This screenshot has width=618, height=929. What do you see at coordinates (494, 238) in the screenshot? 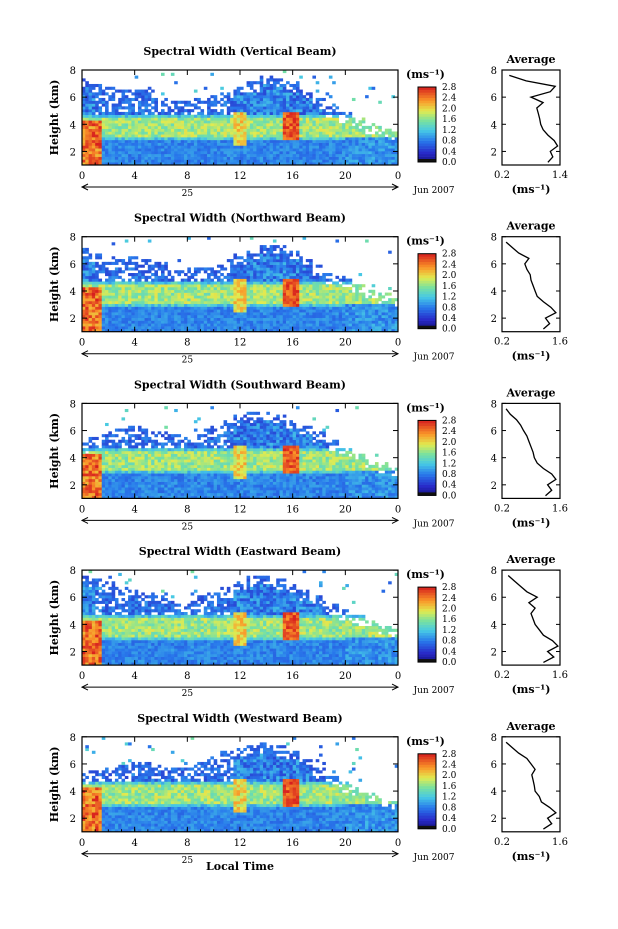
I see `average-y-tick-label: 8` at bounding box center [494, 238].